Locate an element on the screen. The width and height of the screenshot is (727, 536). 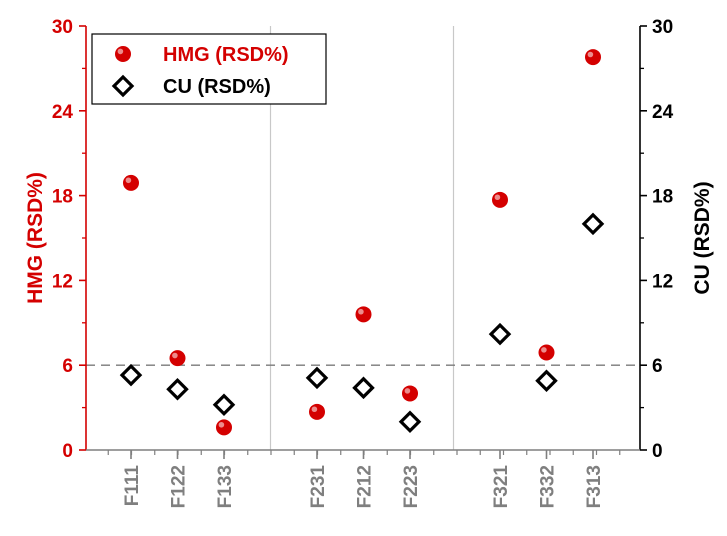
right-tick-label: 18 is located at coordinates (662, 197).